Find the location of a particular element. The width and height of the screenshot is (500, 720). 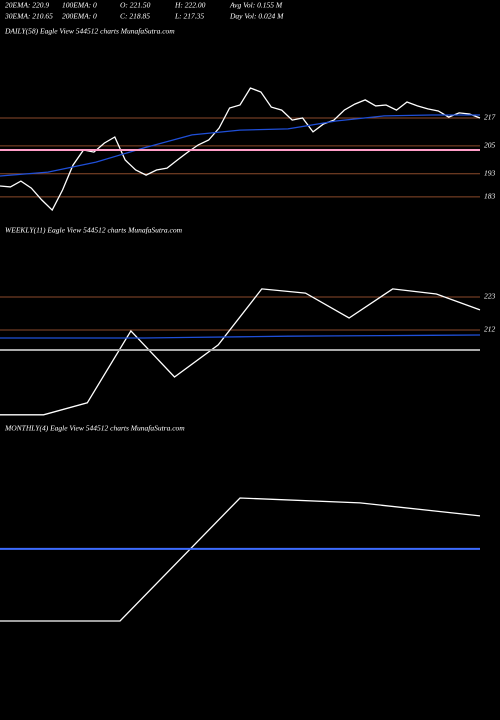

header-stat: C: 218.85 is located at coordinates (135, 16).